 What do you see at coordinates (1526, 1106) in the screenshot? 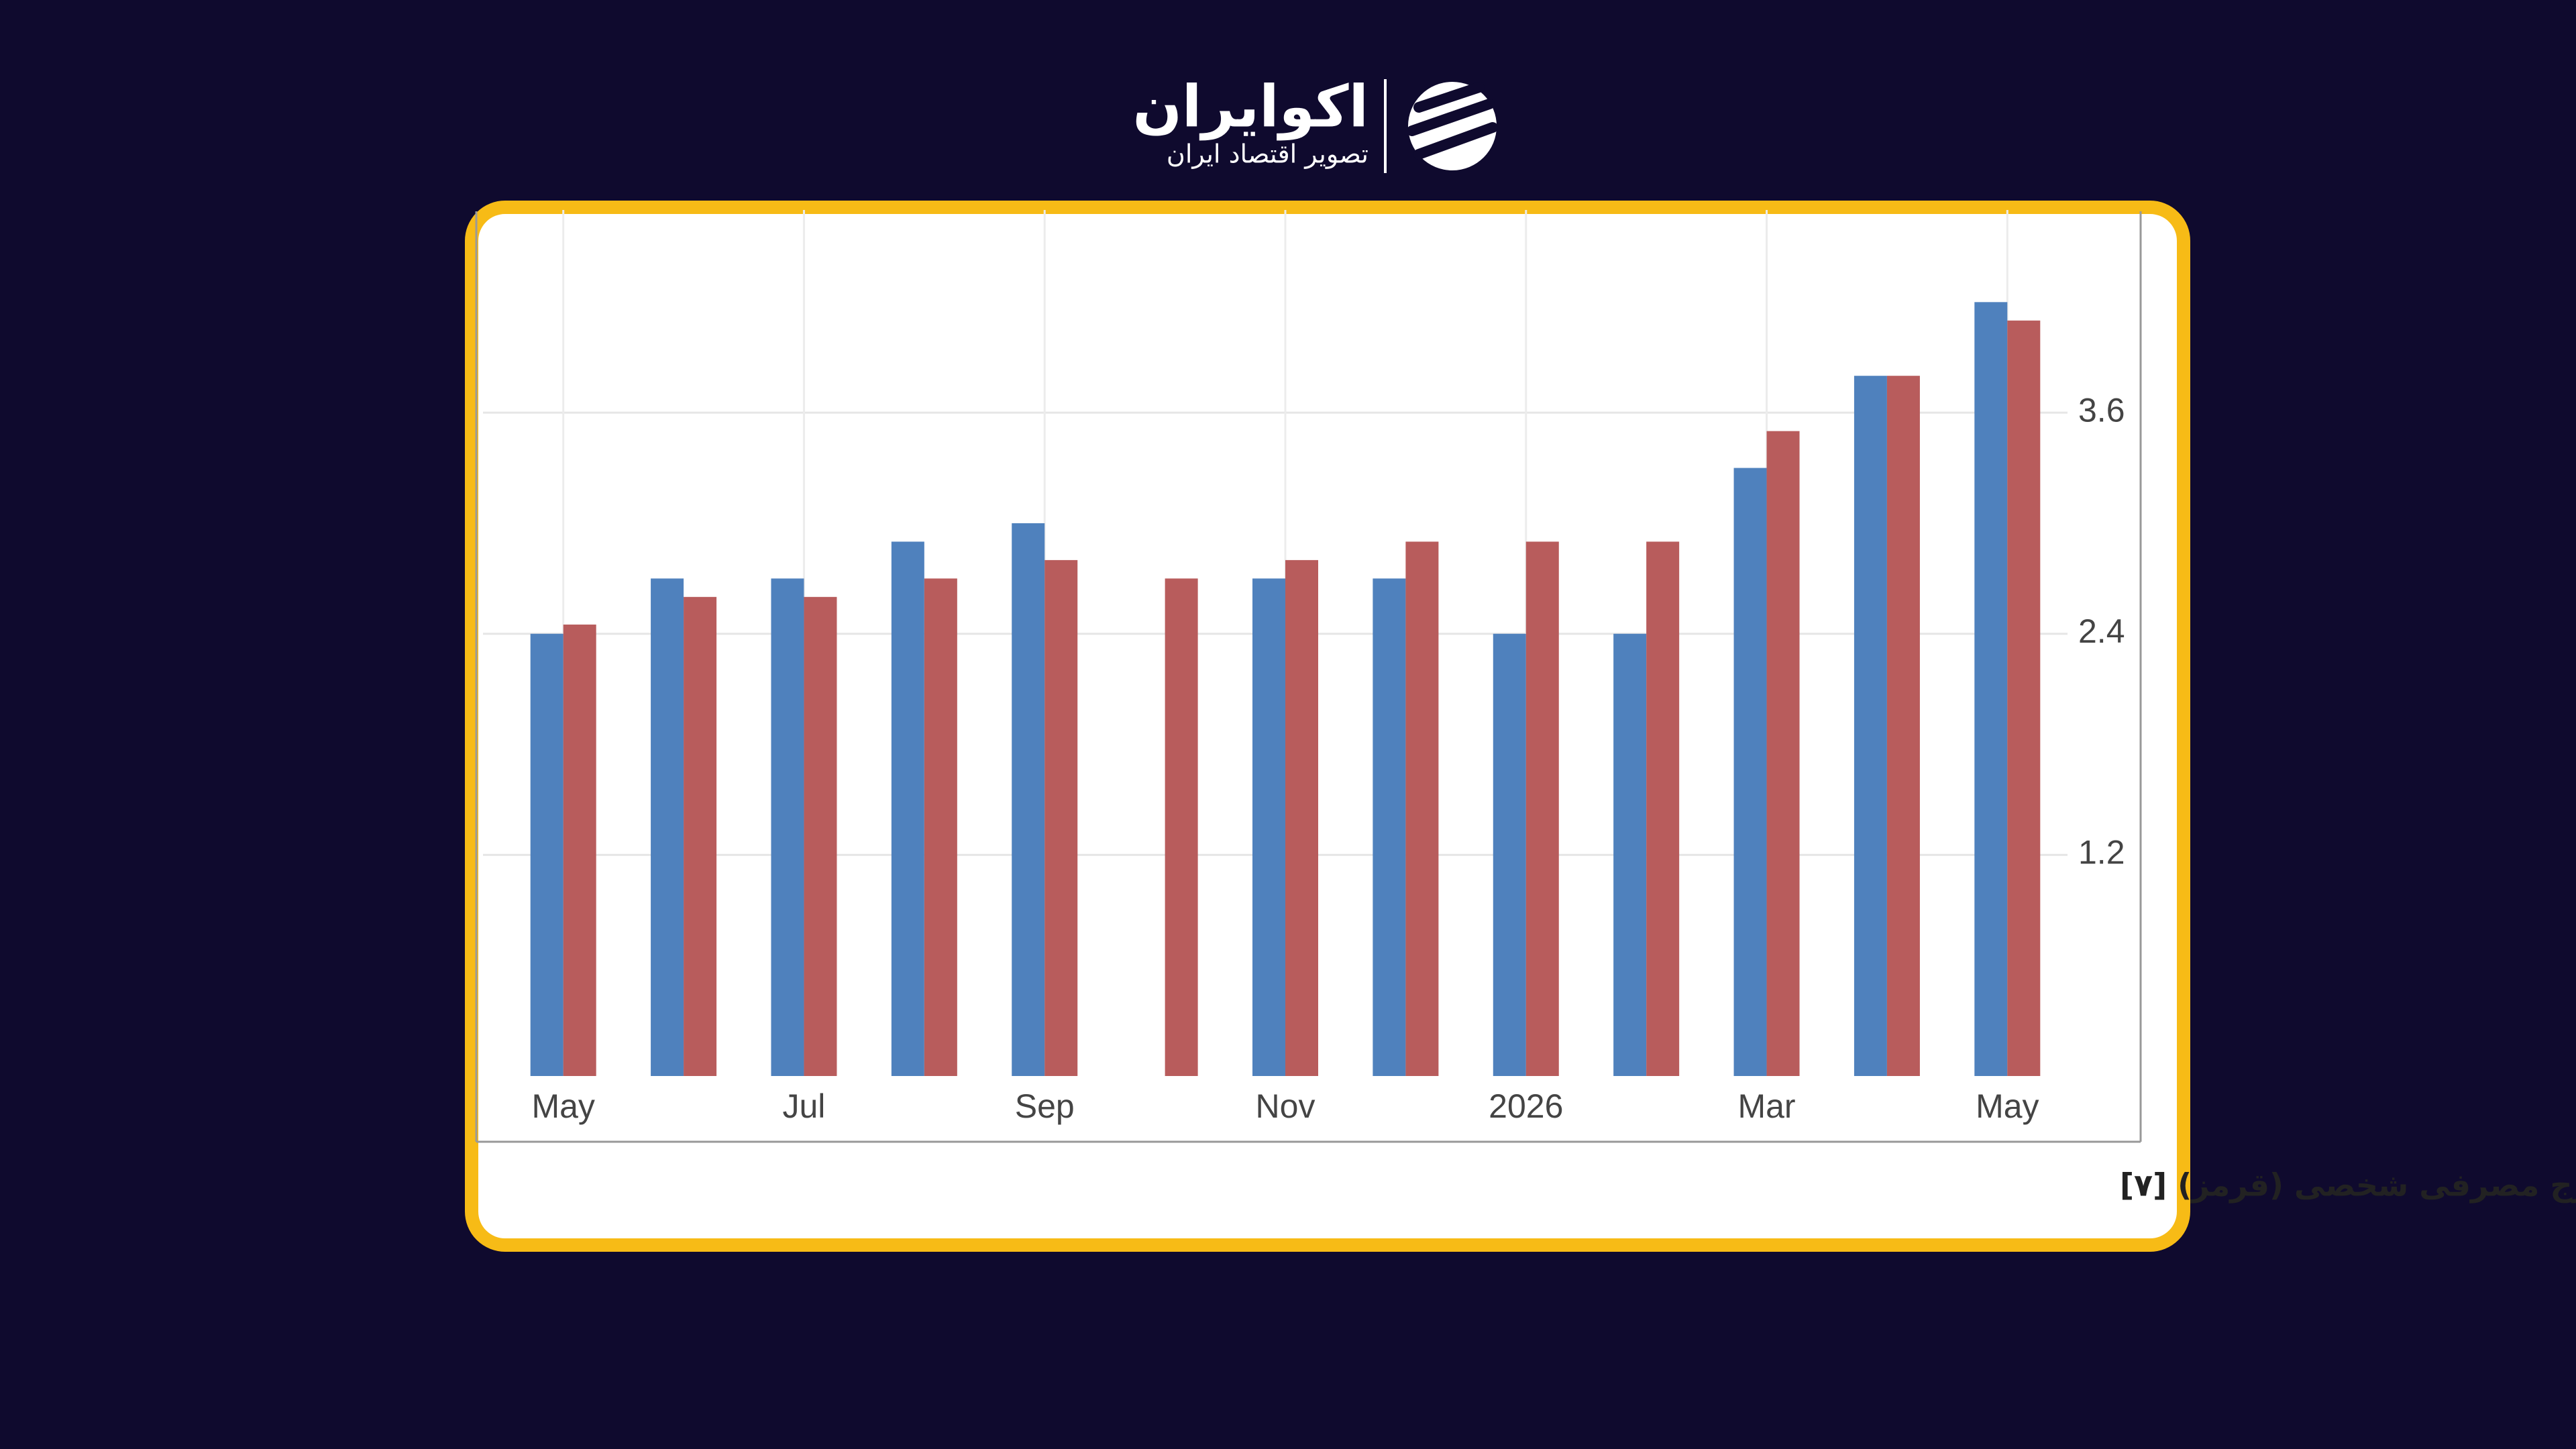
I see `x-tick-label: 2026` at bounding box center [1526, 1106].